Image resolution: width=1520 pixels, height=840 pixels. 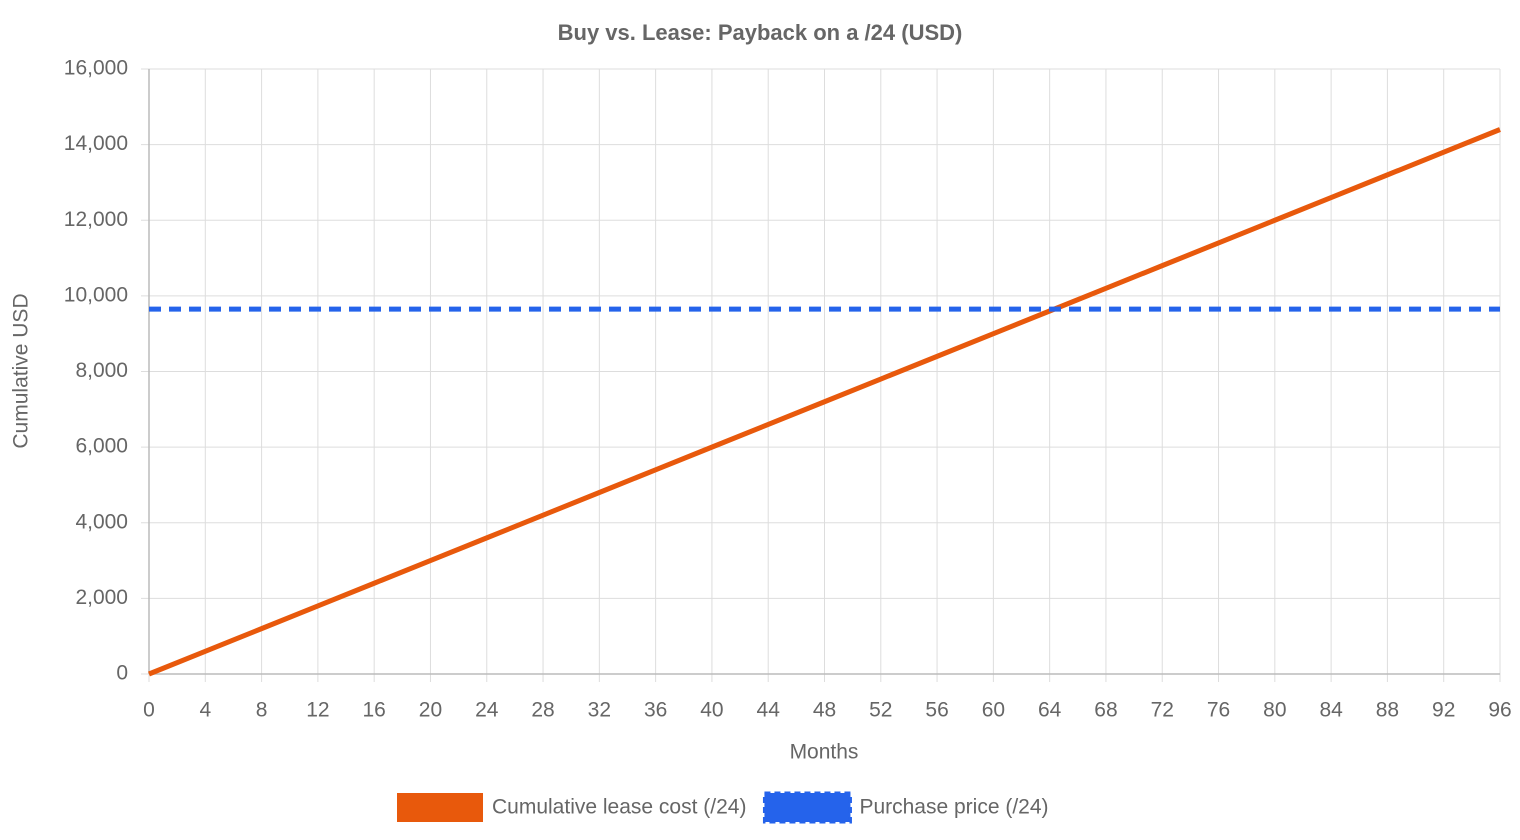 What do you see at coordinates (880, 710) in the screenshot?
I see `x-tick-label: 52` at bounding box center [880, 710].